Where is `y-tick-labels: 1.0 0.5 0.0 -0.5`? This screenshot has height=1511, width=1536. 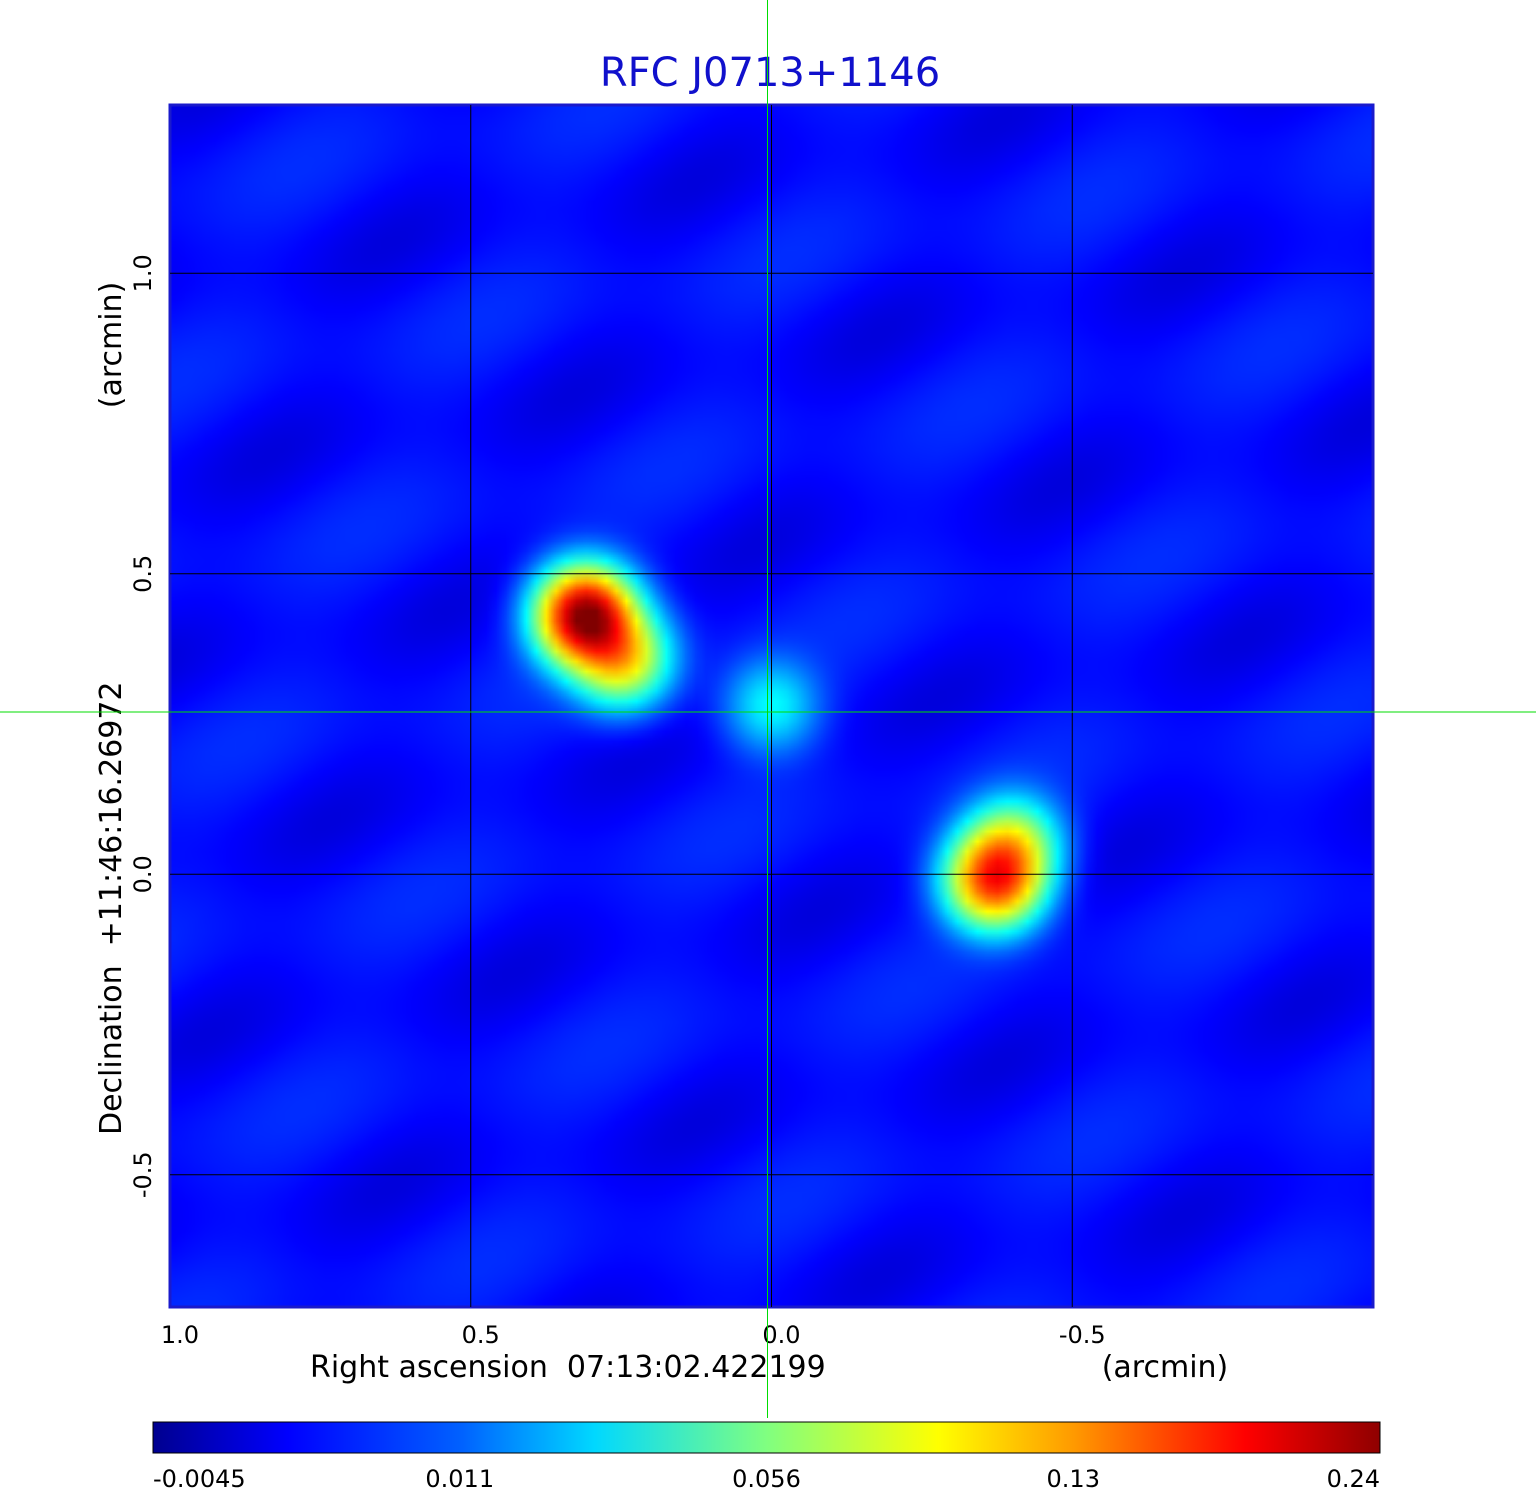 y-tick-labels: 1.0 0.5 0.0 -0.5 is located at coordinates (143, 726).